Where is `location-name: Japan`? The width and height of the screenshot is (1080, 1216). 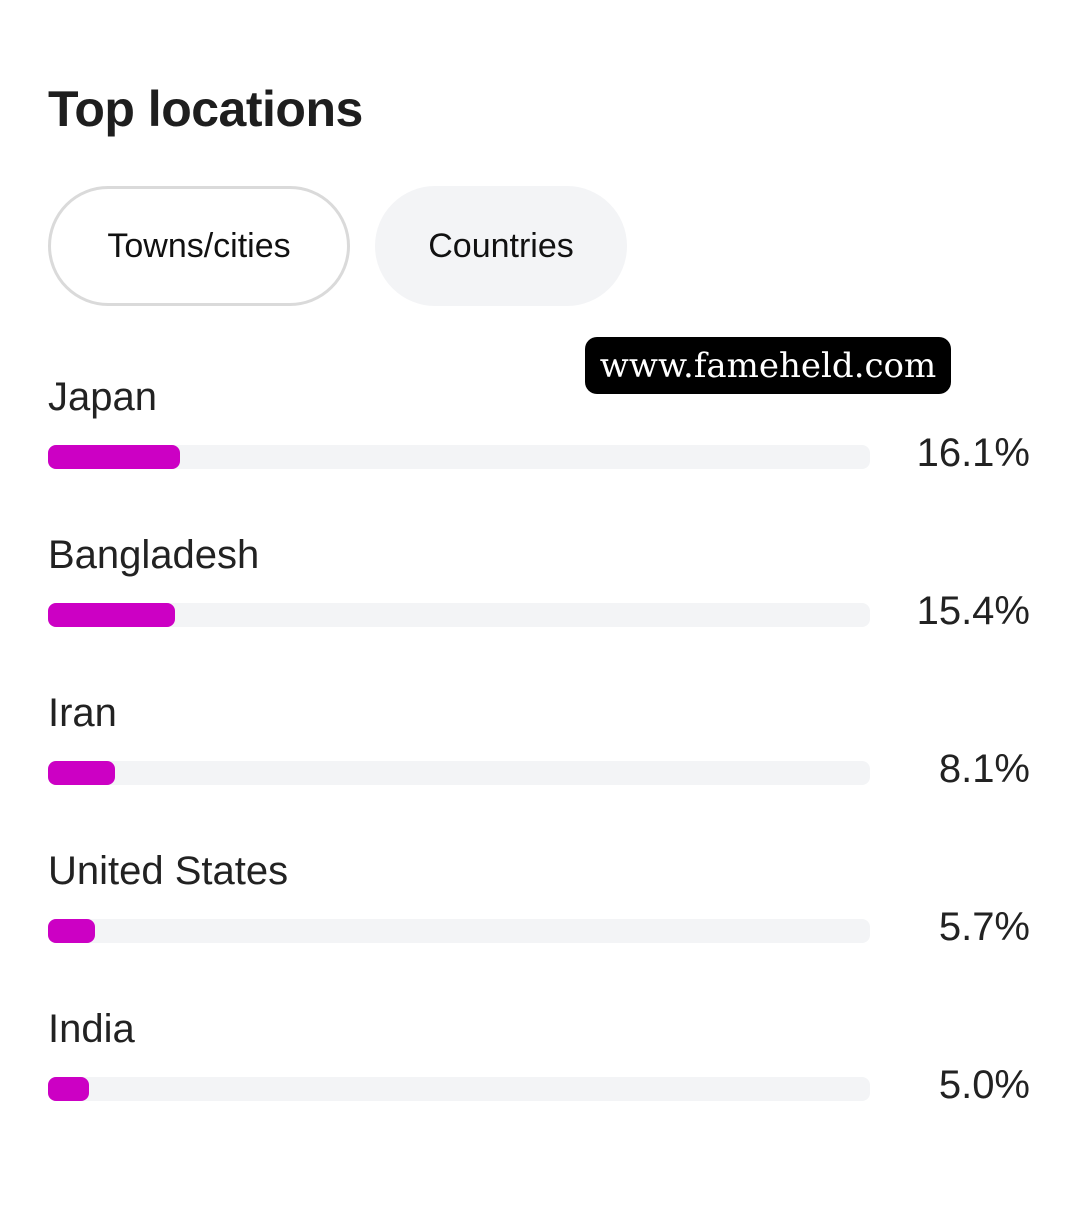 location-name: Japan is located at coordinates (102, 397).